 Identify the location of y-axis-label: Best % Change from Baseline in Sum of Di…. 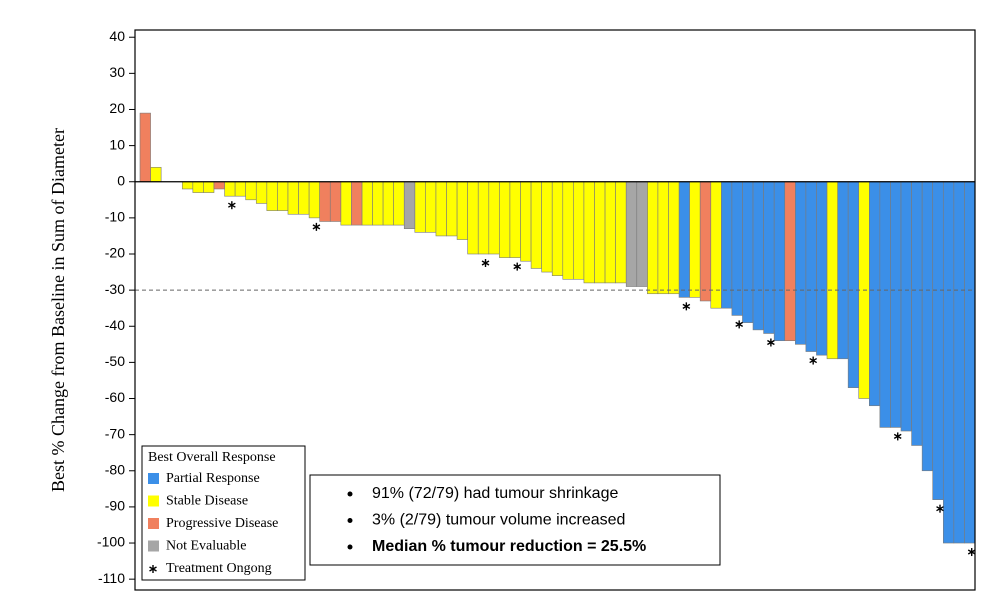
(58, 310).